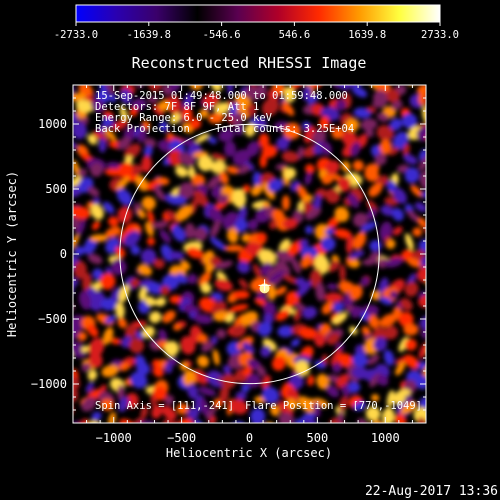 The width and height of the screenshot is (500, 500). What do you see at coordinates (256, 31) in the screenshot?
I see `colorbar-ticks: -2733.0 -1639.8 -546.6 546.6 1639.8 2733.0` at bounding box center [256, 31].